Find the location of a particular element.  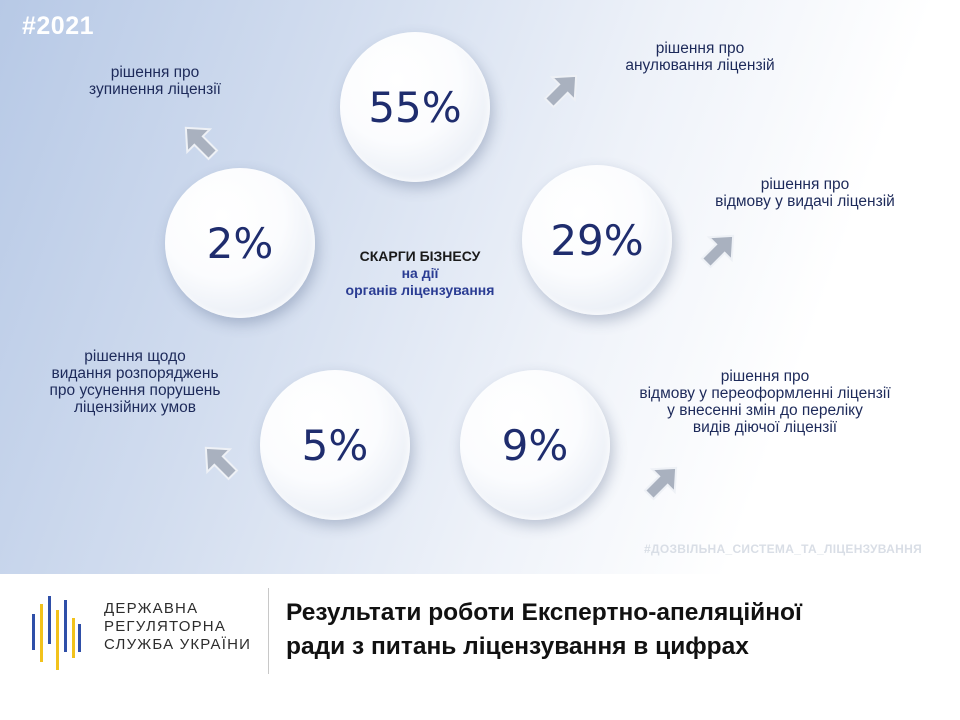

stat-circle-orders: 5% is located at coordinates (335, 445).